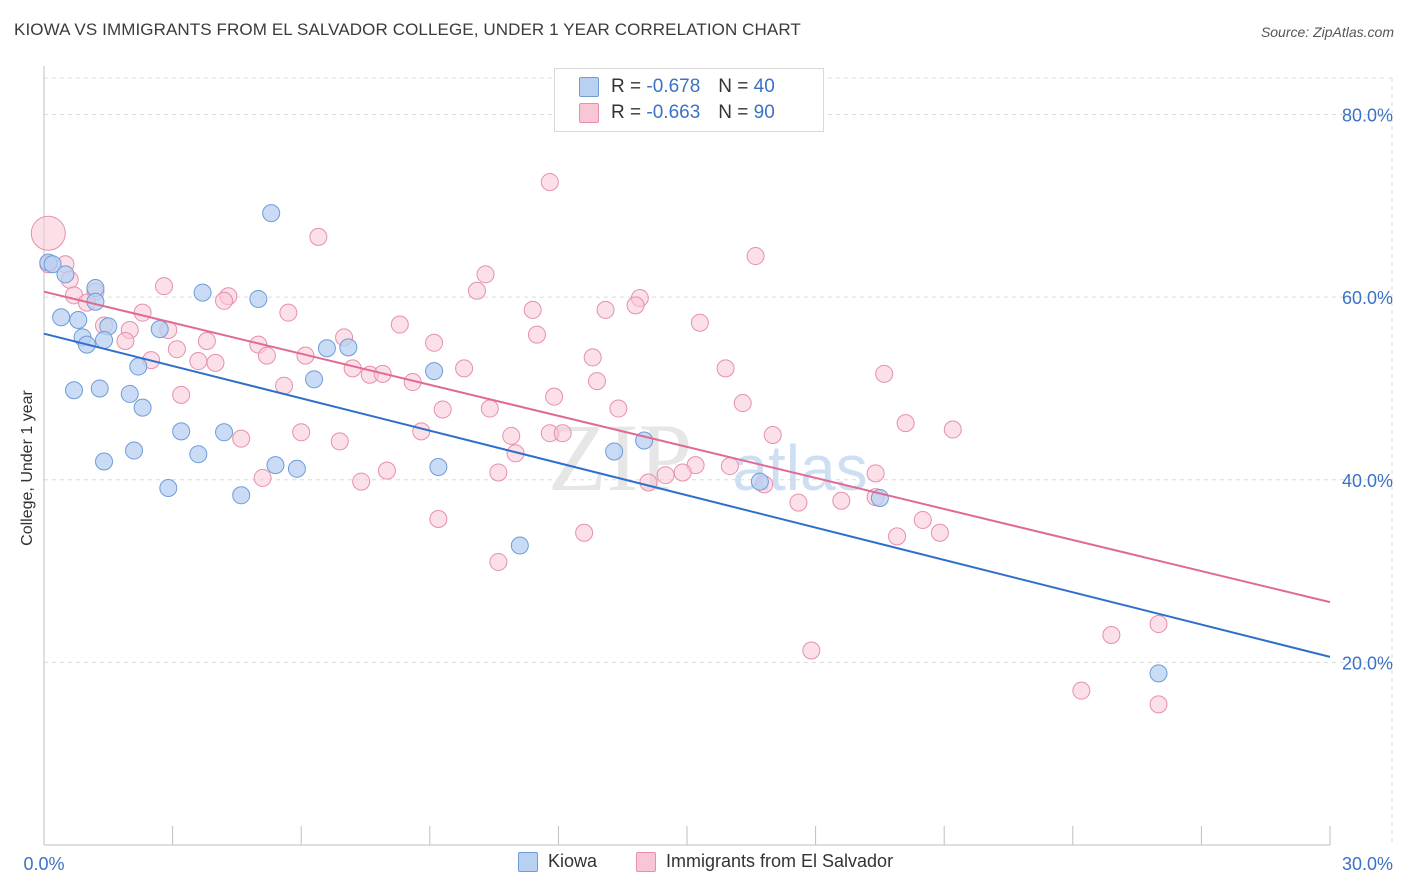 This screenshot has width=1406, height=892. What do you see at coordinates (799, 468) in the screenshot?
I see `watermark-atlas: atlas` at bounding box center [799, 468].